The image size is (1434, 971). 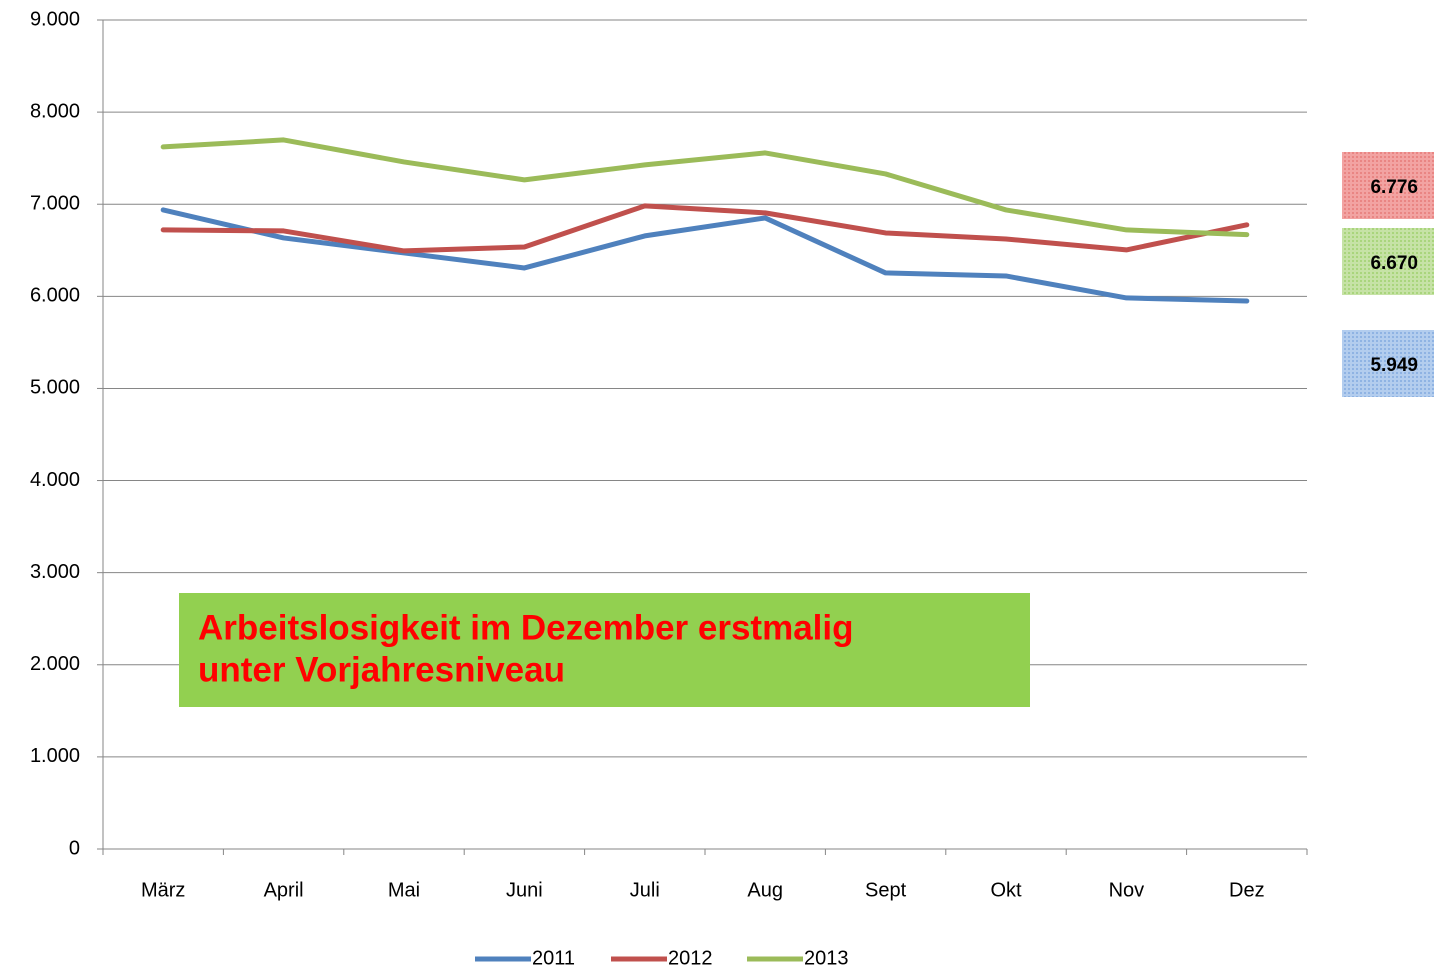 What do you see at coordinates (1006, 890) in the screenshot?
I see `x-tick-label: Okt` at bounding box center [1006, 890].